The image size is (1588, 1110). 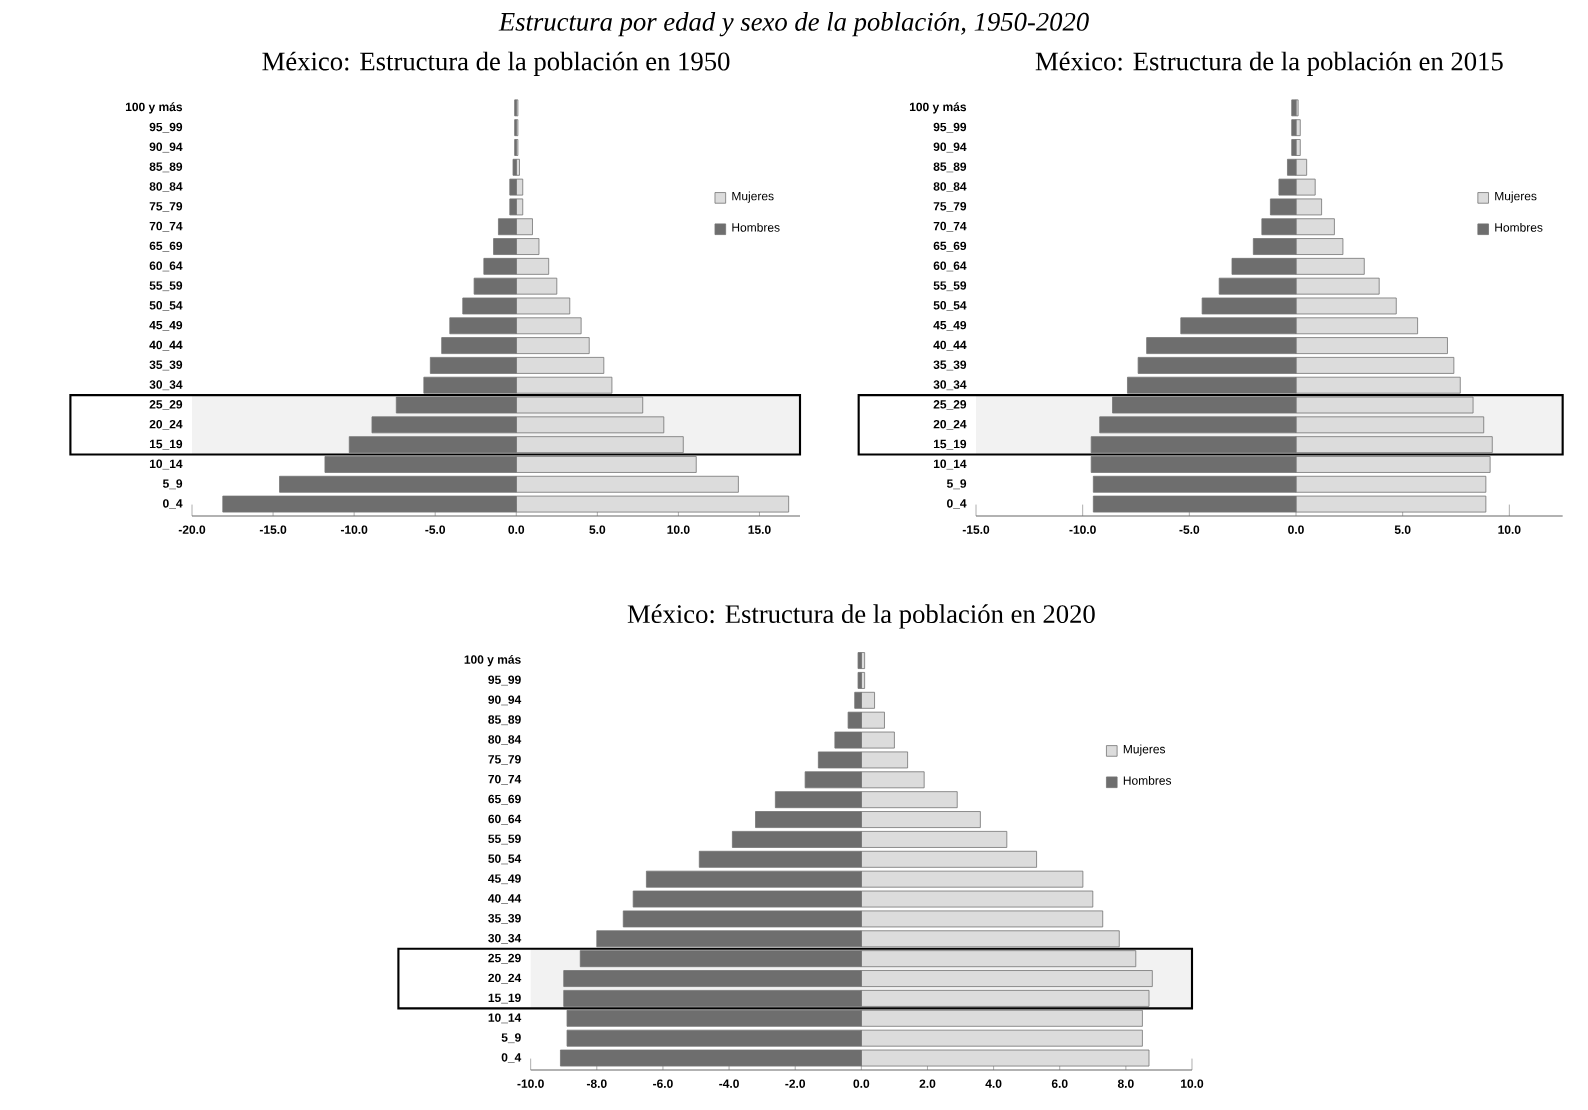 I want to click on text: Estructura por edad y sexo de la población, 1950-2020, so click(x=793, y=24).